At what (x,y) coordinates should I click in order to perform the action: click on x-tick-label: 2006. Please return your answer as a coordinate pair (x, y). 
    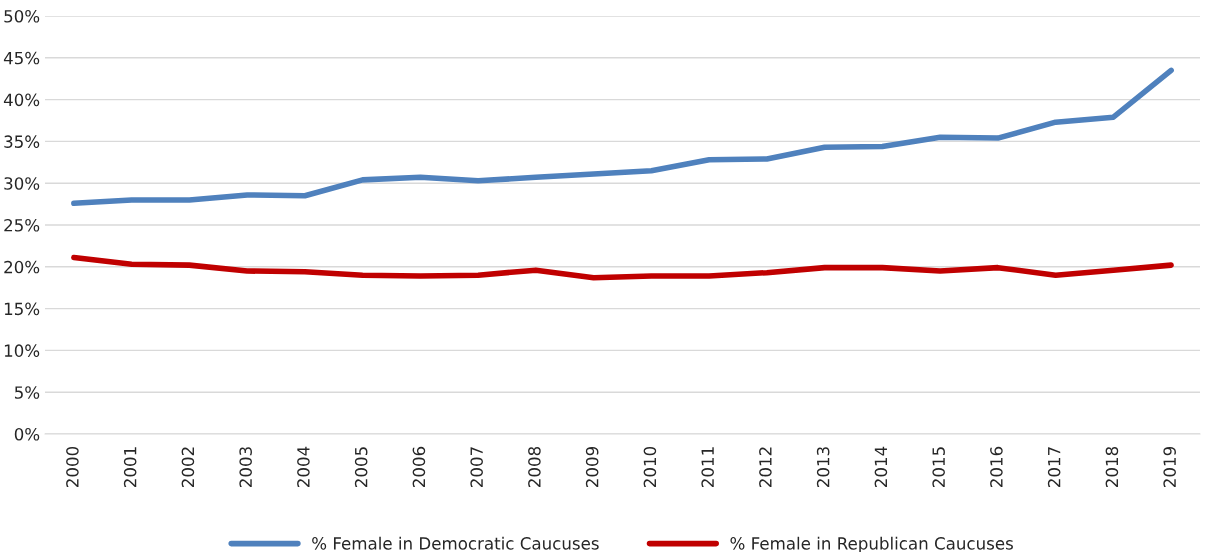
    Looking at the image, I should click on (419, 466).